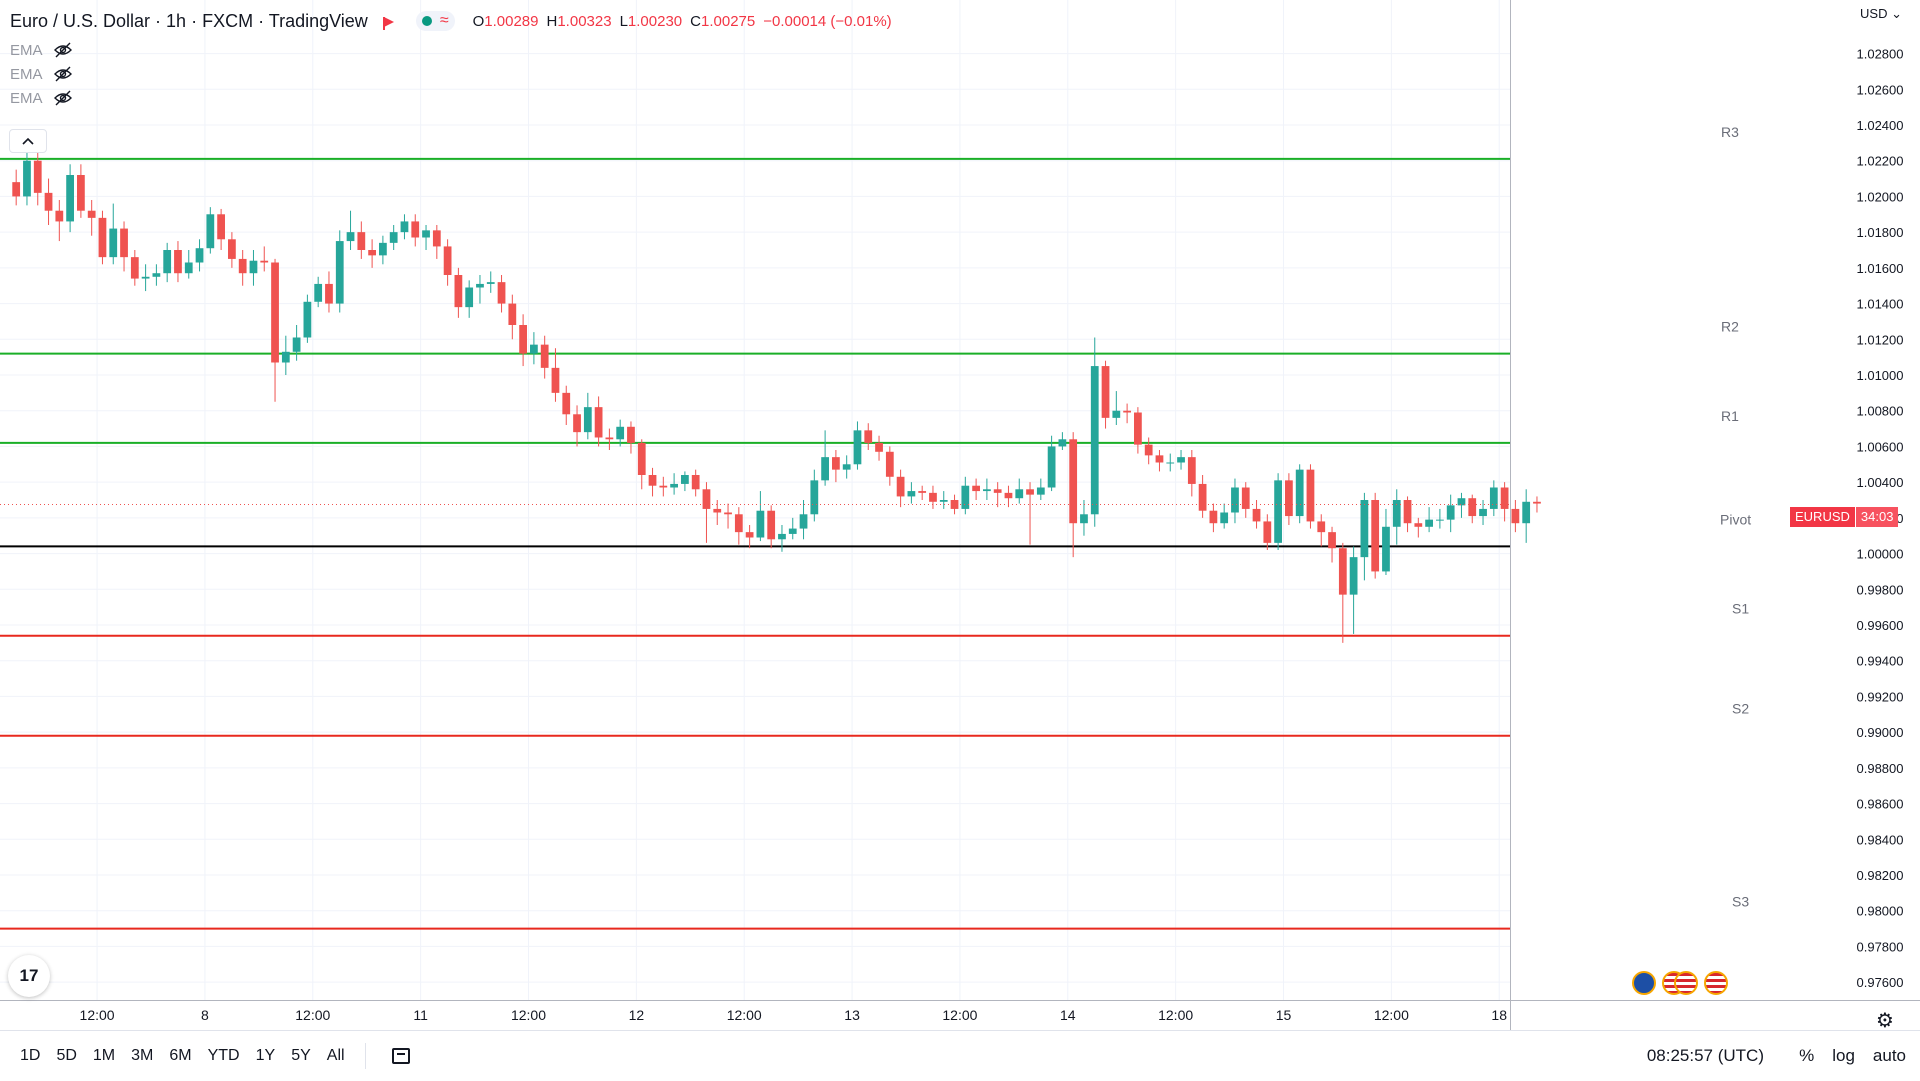 This screenshot has width=1920, height=1081. I want to click on currency-selector: USD ⌄, so click(1881, 13).